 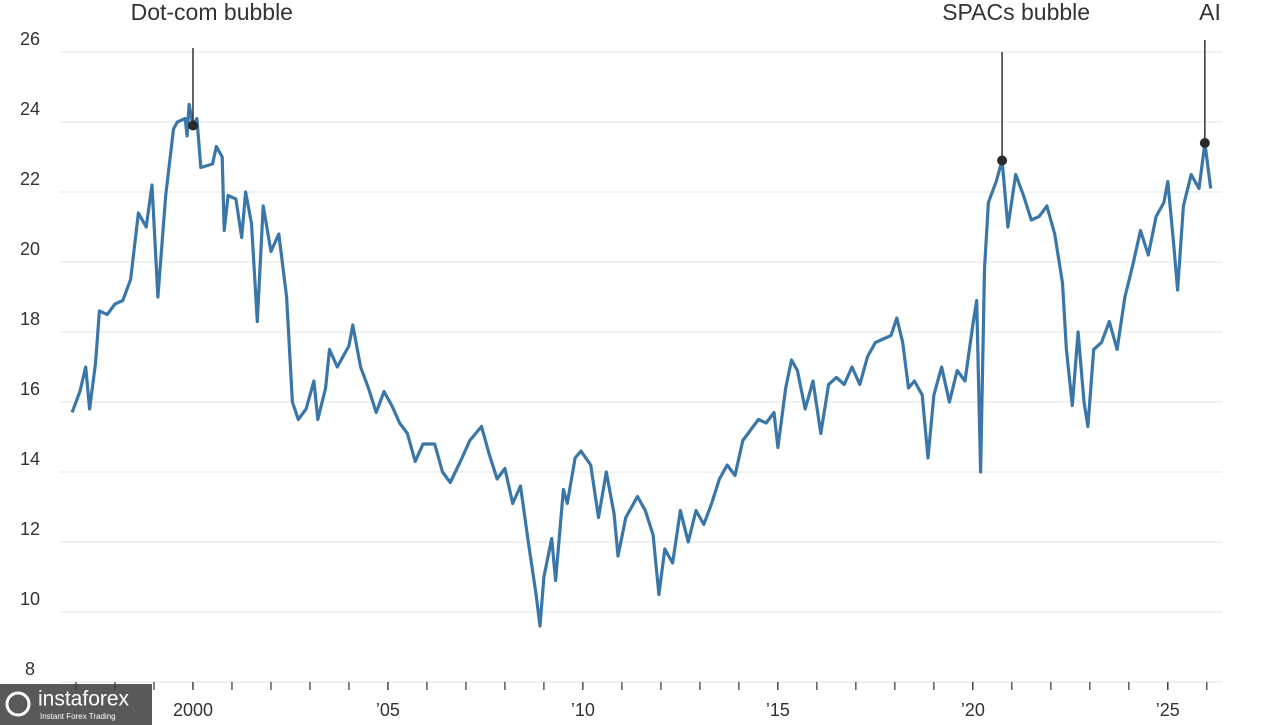 What do you see at coordinates (30, 389) in the screenshot?
I see `y-tick-label: 16` at bounding box center [30, 389].